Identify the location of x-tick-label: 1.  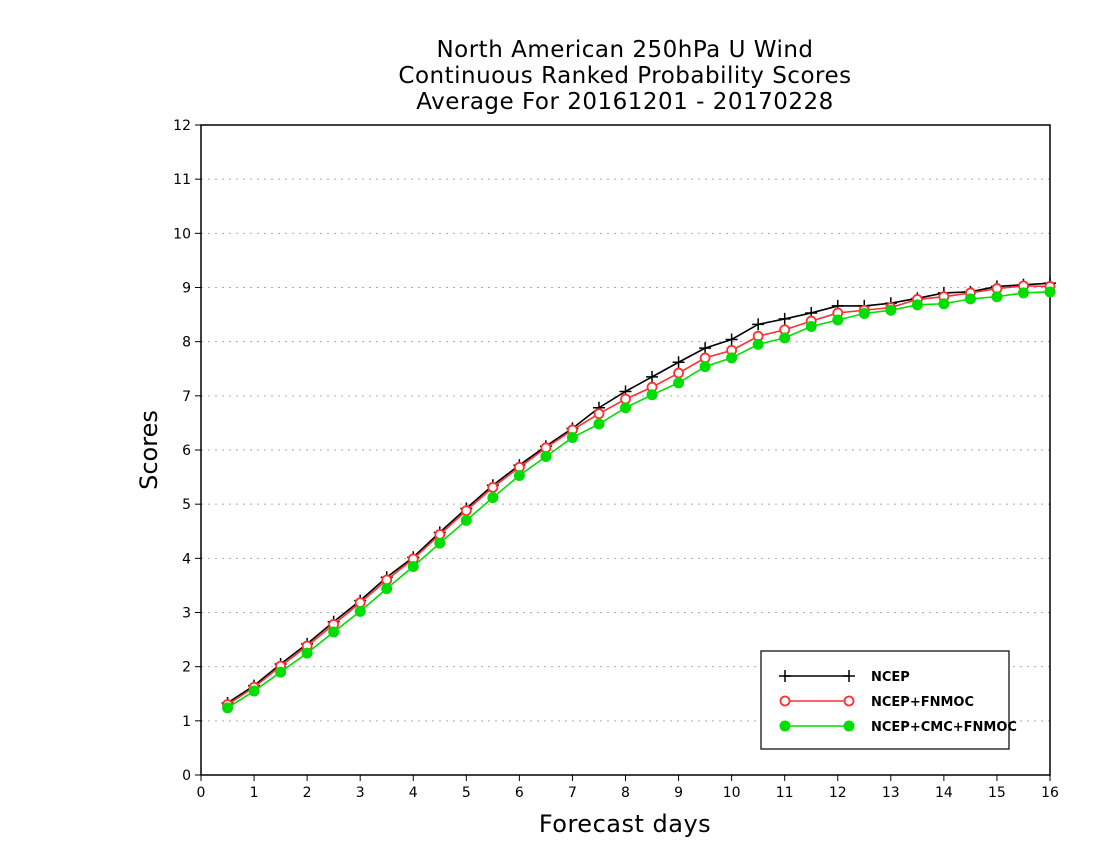
(254, 793).